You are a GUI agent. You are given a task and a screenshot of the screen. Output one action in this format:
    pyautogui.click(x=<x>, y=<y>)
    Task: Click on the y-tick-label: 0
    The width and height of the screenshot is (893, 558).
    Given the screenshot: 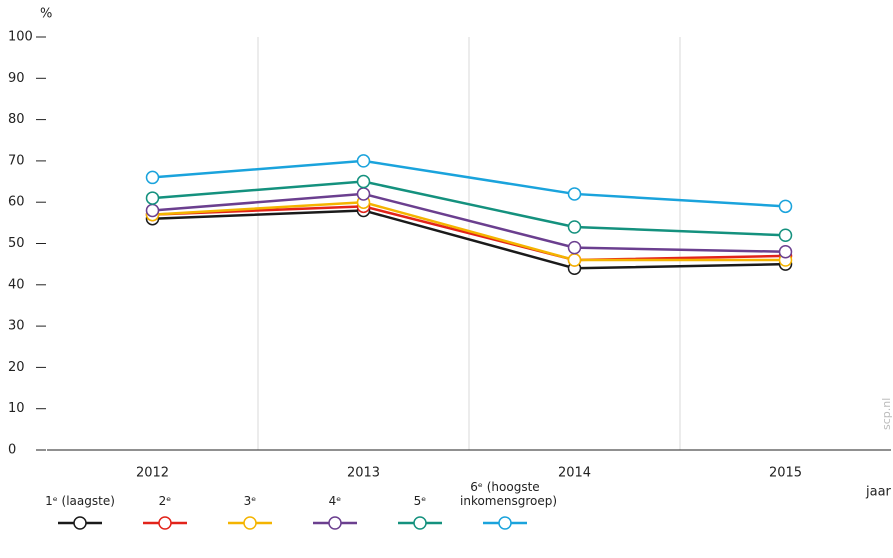 What is the action you would take?
    pyautogui.click(x=12, y=450)
    